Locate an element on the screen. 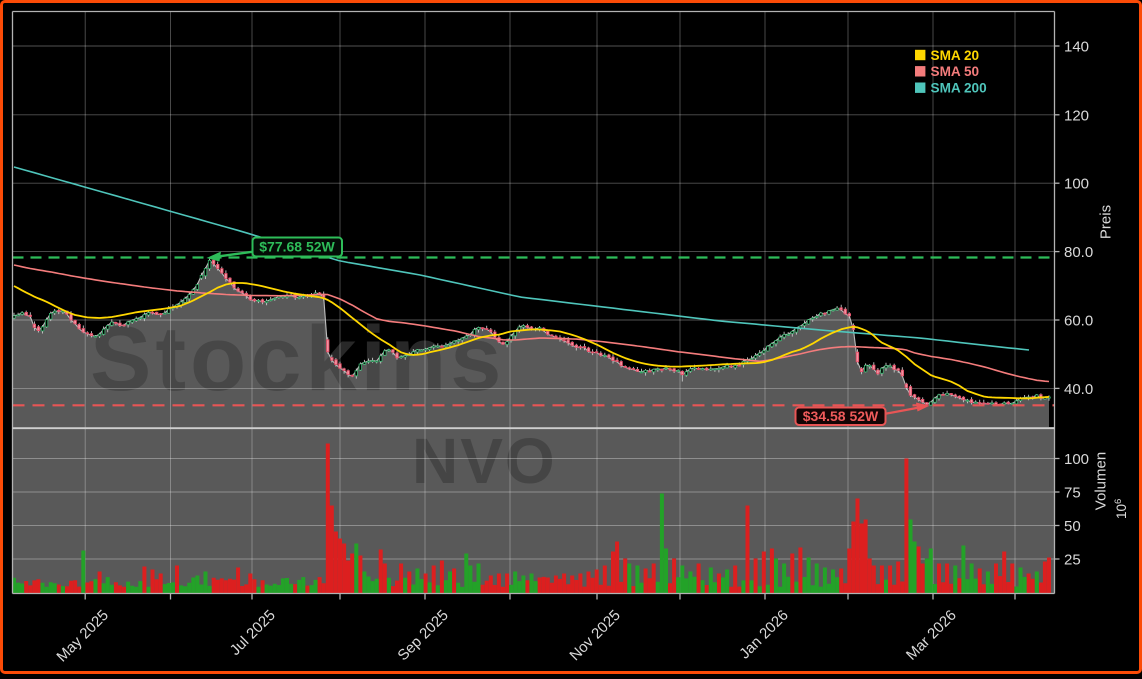  svg-text: Preis is located at coordinates (1106, 222).